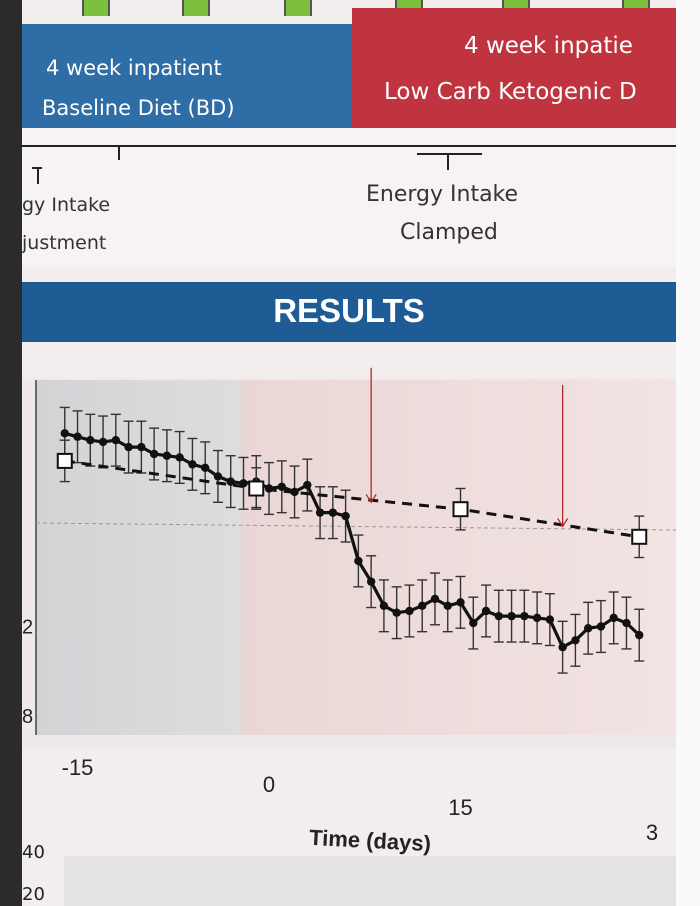  Describe the element at coordinates (134, 68) in the screenshot. I see `baseline-panel-line1: 4 week inpatient` at that location.